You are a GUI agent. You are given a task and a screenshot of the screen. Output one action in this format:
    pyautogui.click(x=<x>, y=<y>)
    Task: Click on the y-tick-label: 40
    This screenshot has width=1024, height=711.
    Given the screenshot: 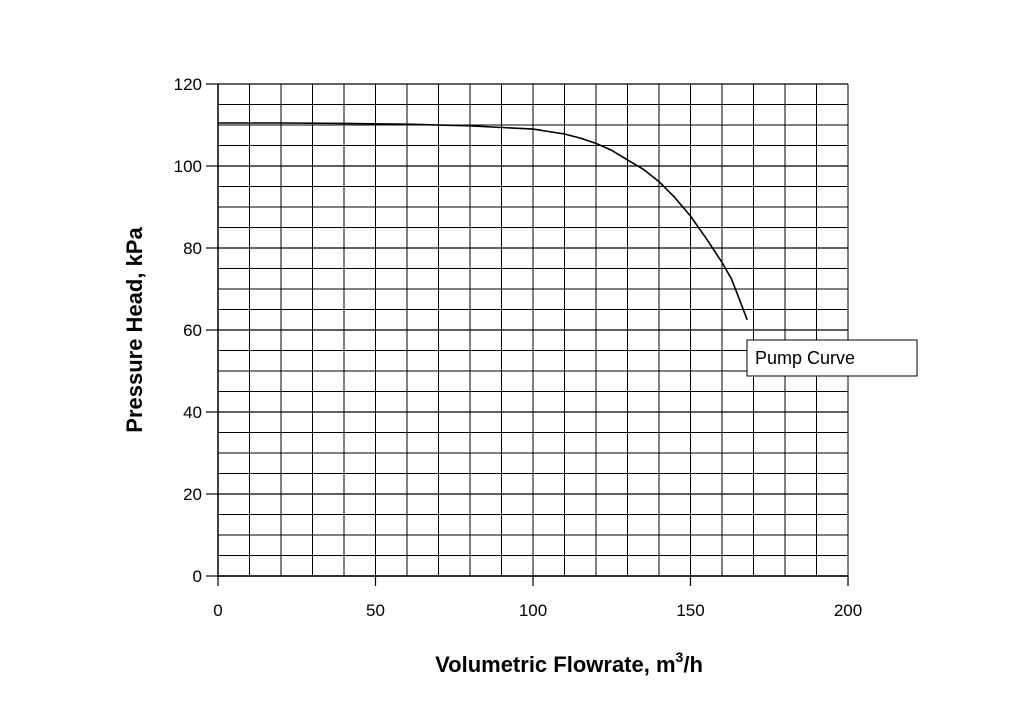 What is the action you would take?
    pyautogui.click(x=192, y=412)
    